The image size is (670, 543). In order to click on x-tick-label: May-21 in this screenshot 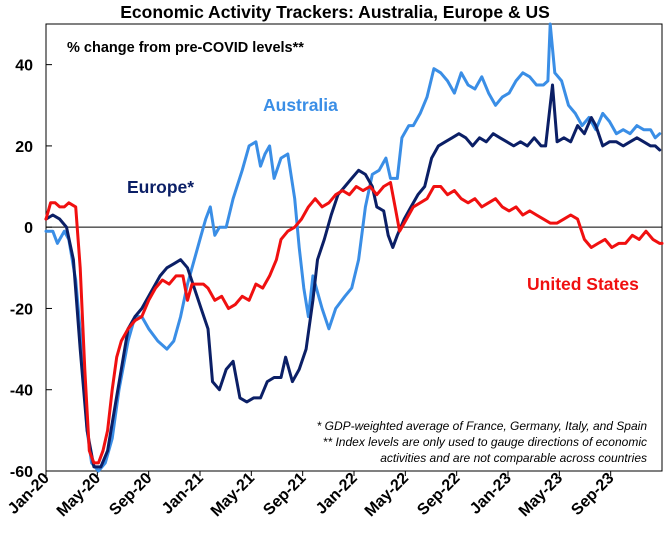, I will do `click(233, 495)`.